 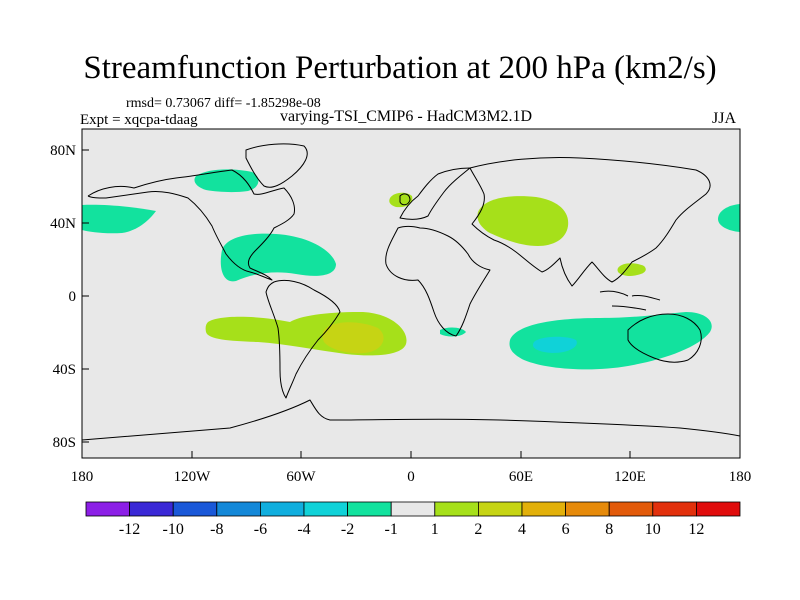 What do you see at coordinates (63, 151) in the screenshot?
I see `lat-tick-label: 80N` at bounding box center [63, 151].